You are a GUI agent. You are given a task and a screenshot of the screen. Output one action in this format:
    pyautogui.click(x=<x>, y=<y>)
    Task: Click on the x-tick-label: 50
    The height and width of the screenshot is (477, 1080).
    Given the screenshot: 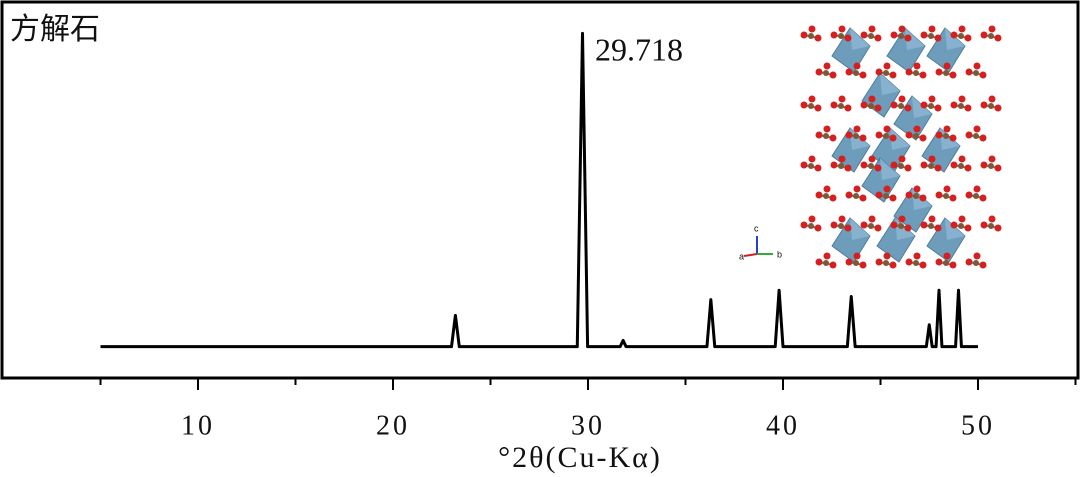 What is the action you would take?
    pyautogui.click(x=978, y=425)
    